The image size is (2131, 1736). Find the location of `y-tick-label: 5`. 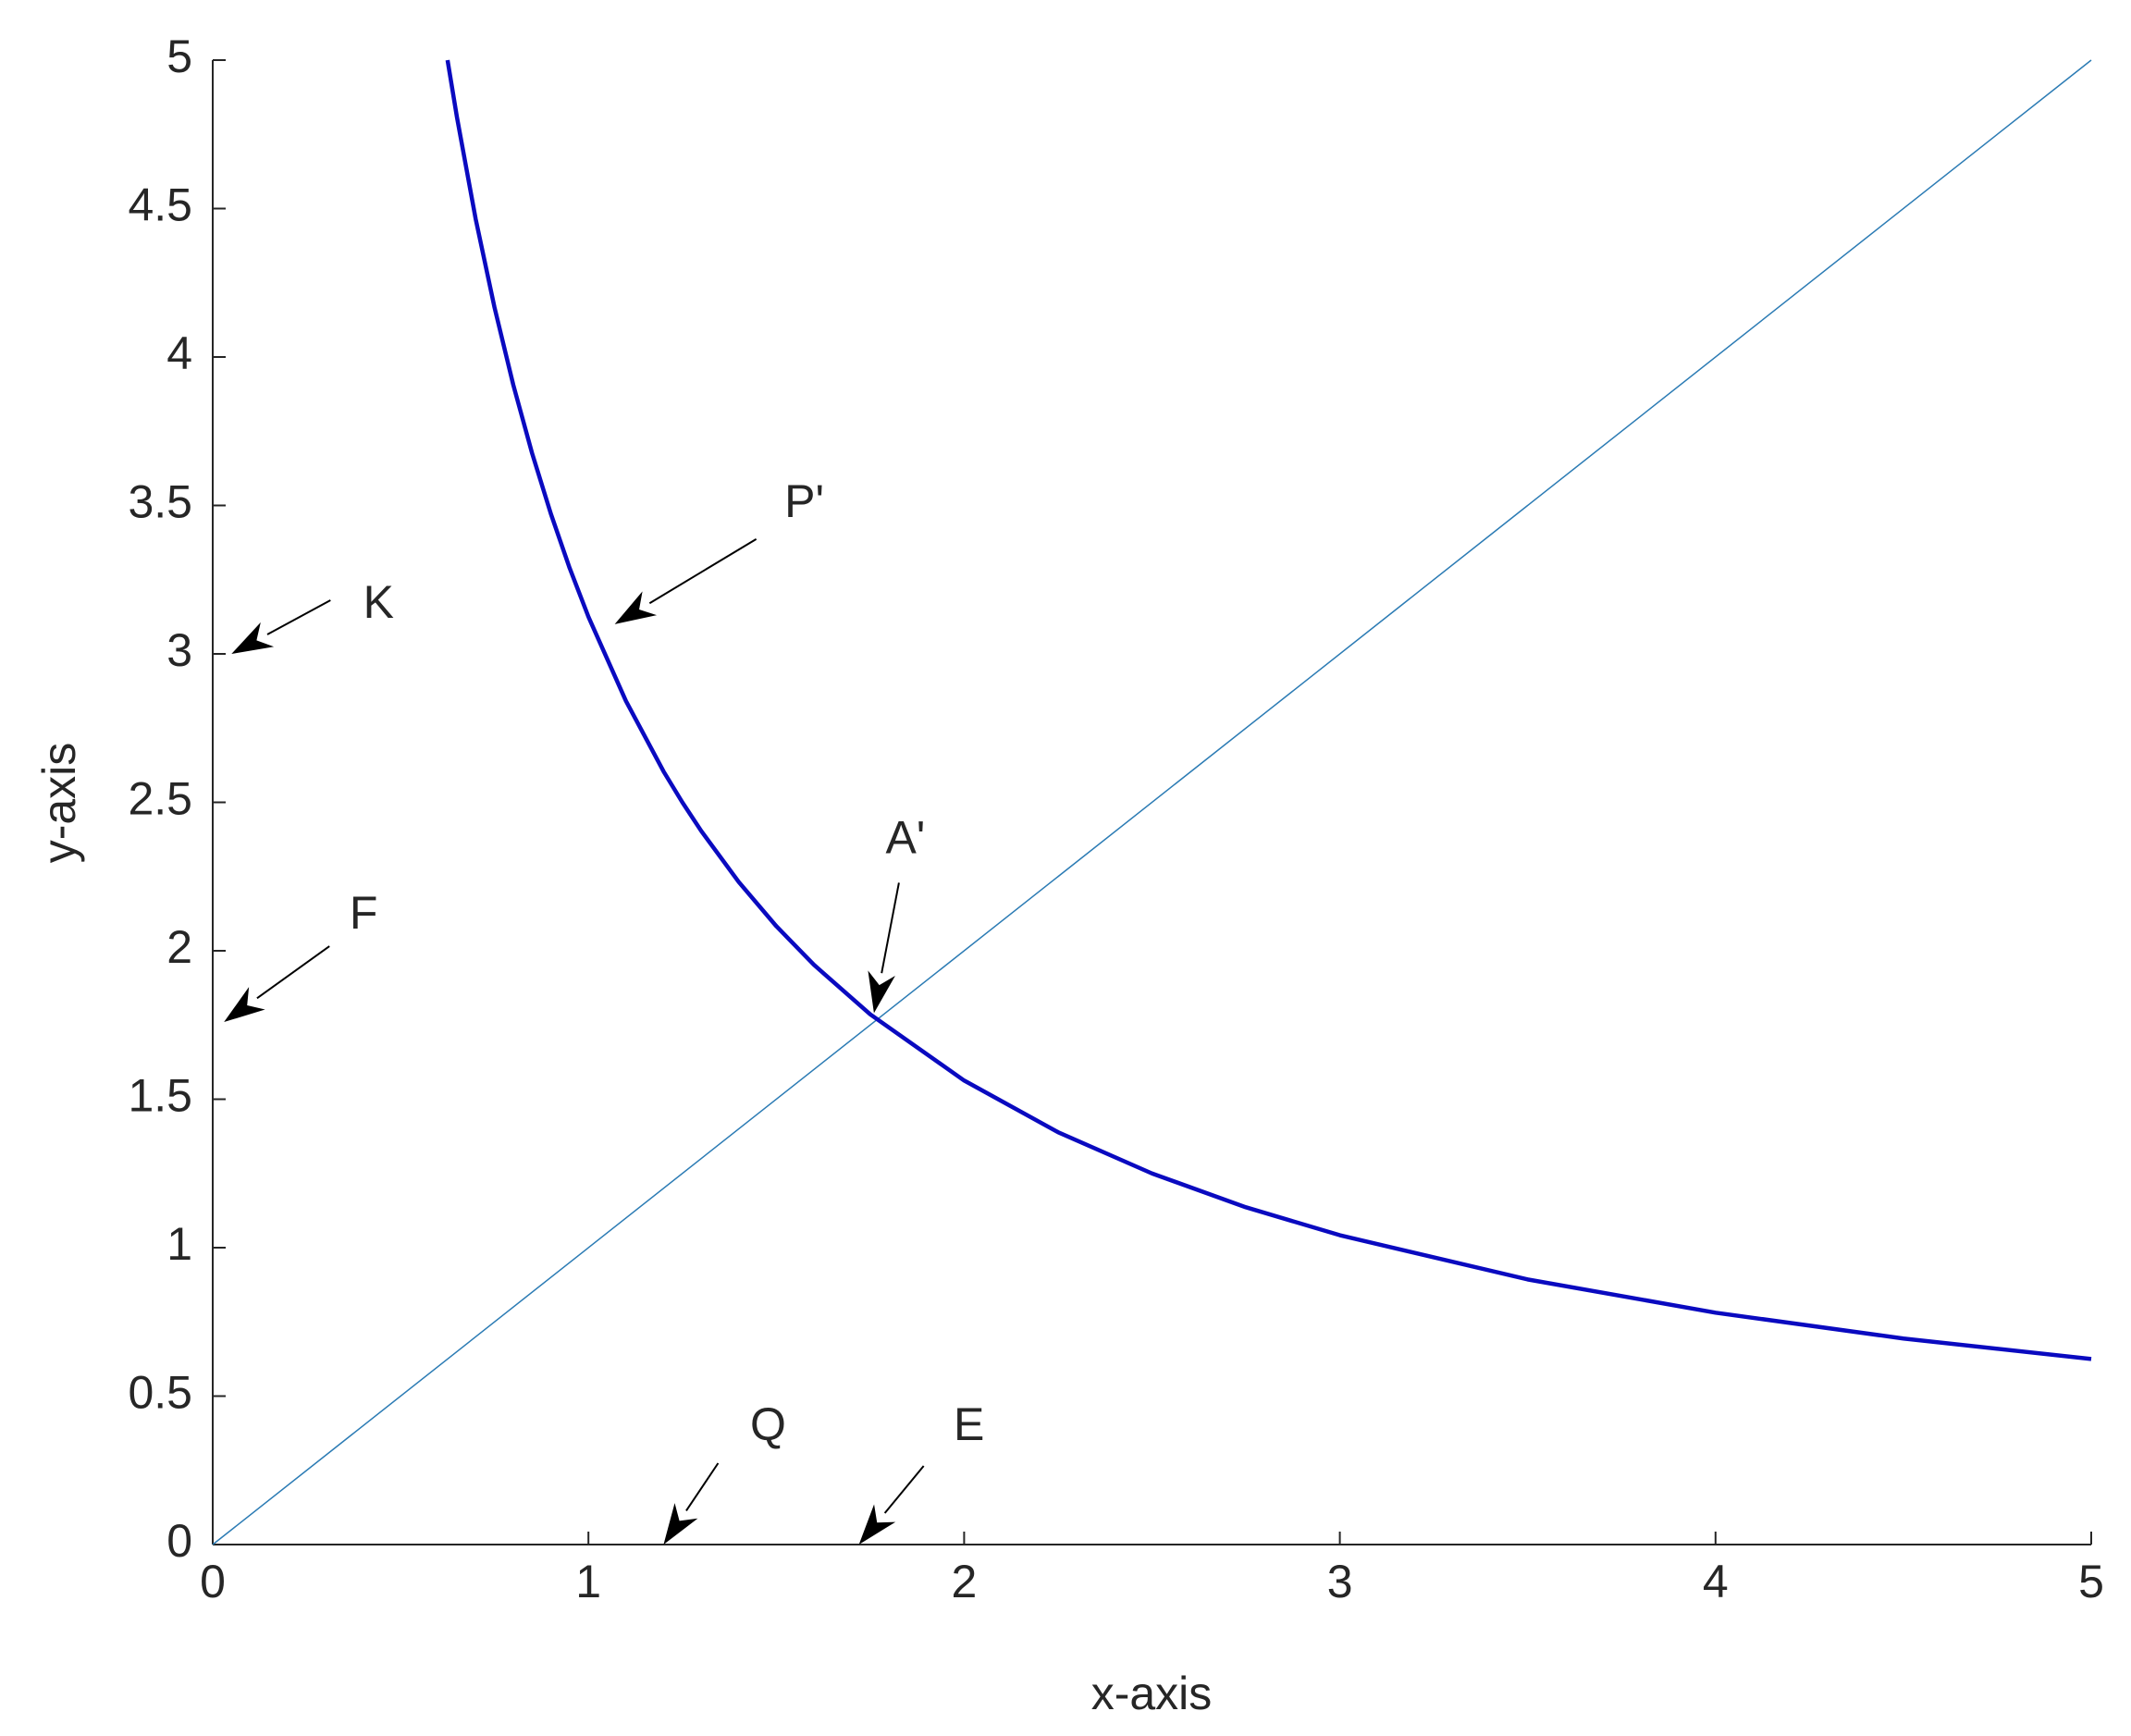

y-tick-label: 5 is located at coordinates (179, 56).